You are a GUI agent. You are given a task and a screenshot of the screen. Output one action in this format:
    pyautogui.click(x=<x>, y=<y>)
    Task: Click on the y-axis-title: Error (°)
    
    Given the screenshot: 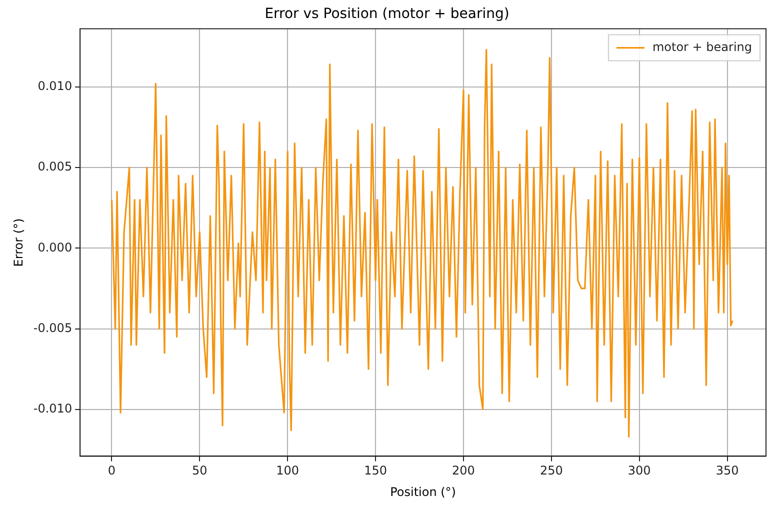 What is the action you would take?
    pyautogui.click(x=18, y=242)
    